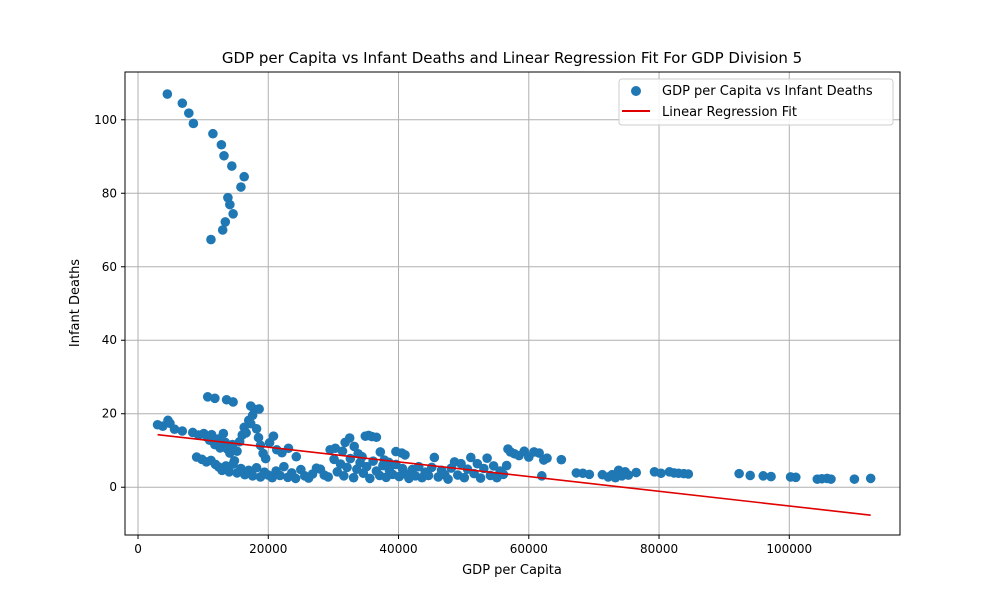  What do you see at coordinates (512, 570) in the screenshot?
I see `x-axis-label: GDP per Capita` at bounding box center [512, 570].